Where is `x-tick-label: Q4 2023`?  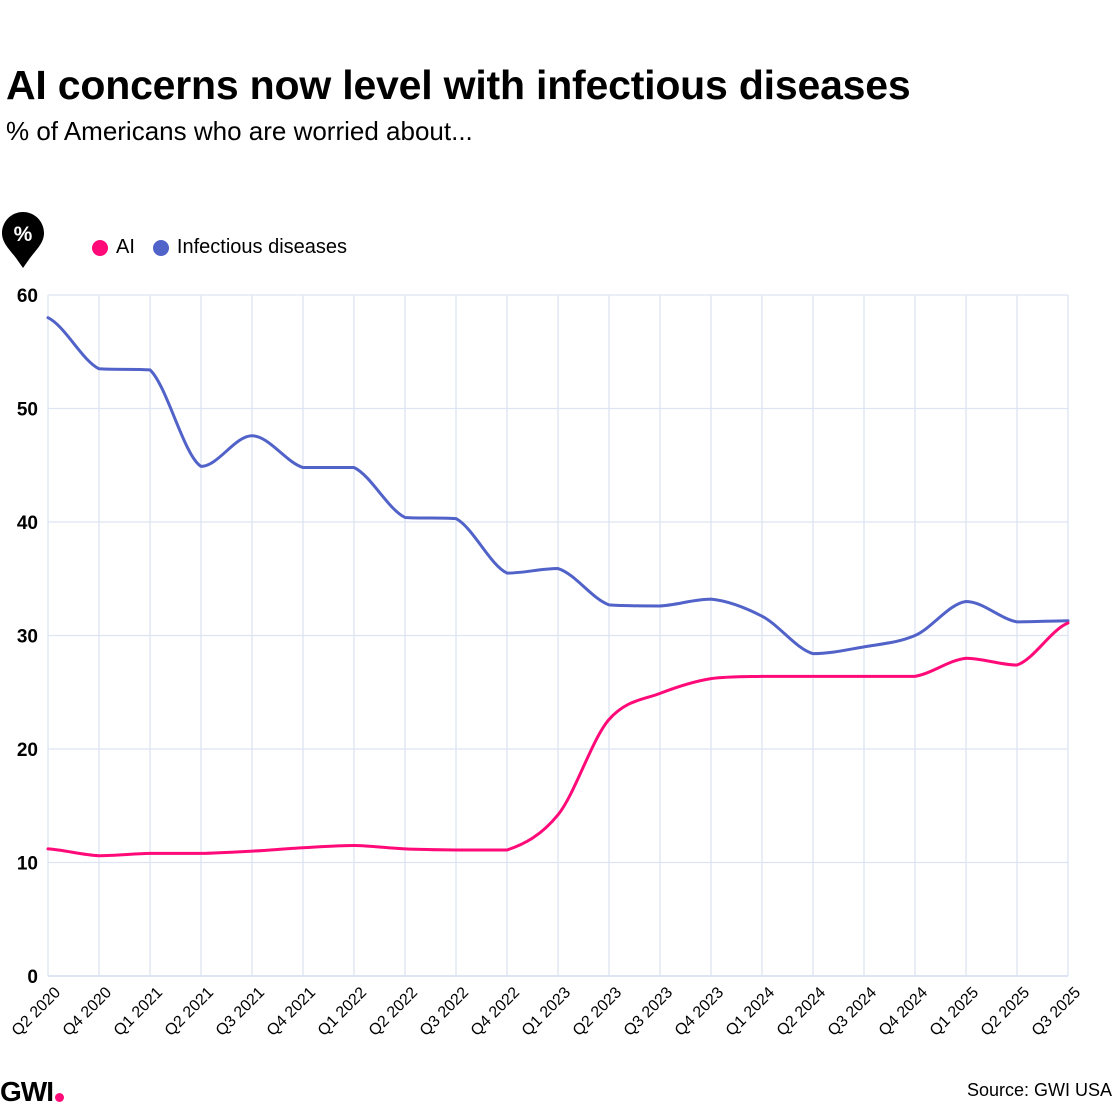 x-tick-label: Q4 2023 is located at coordinates (699, 1011).